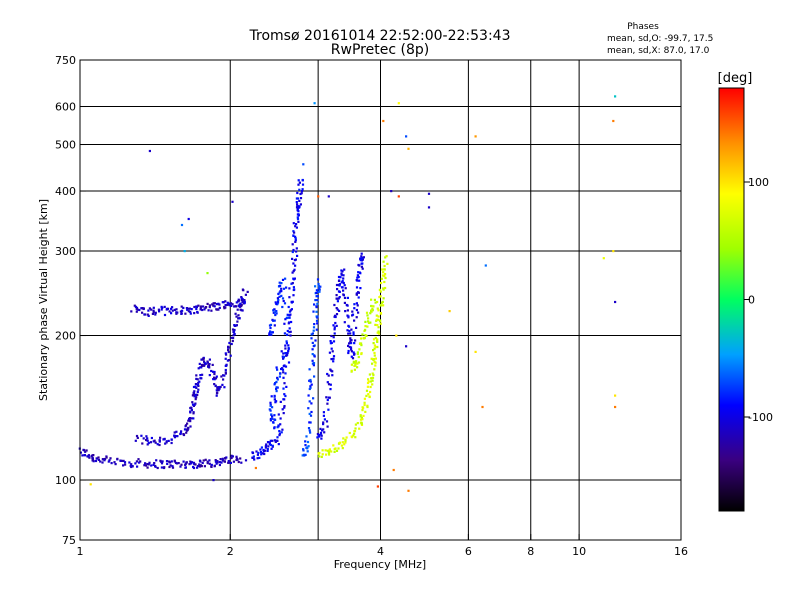 The image size is (800, 600). Describe the element at coordinates (758, 300) in the screenshot. I see `colorbar-ticks: 100 0 -100` at that location.